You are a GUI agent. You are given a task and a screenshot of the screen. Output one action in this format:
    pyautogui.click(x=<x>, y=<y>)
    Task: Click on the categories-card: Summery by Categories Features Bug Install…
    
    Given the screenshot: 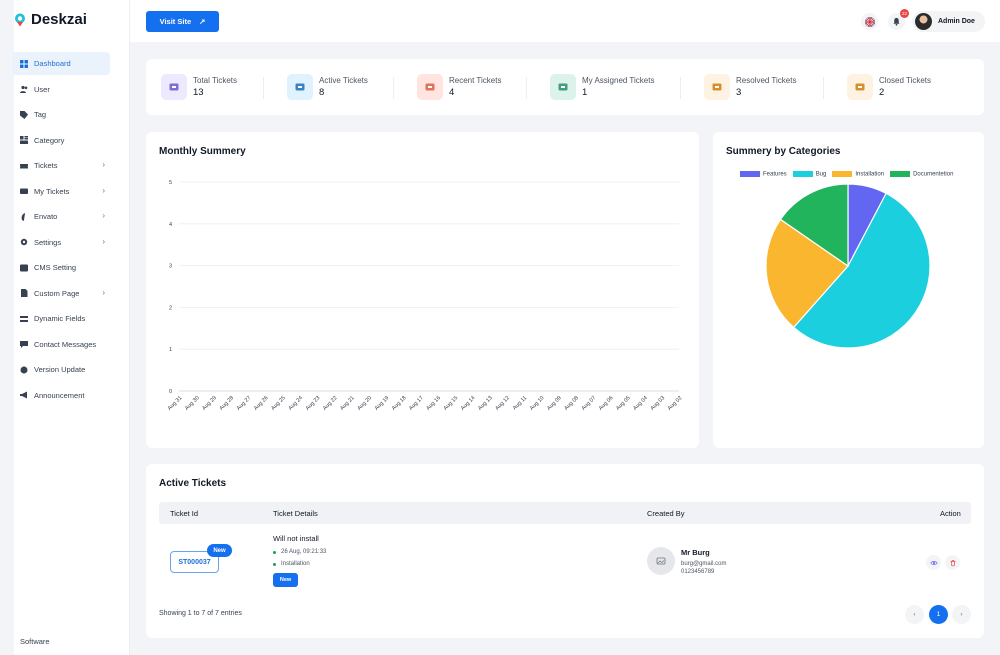 What is the action you would take?
    pyautogui.click(x=848, y=290)
    